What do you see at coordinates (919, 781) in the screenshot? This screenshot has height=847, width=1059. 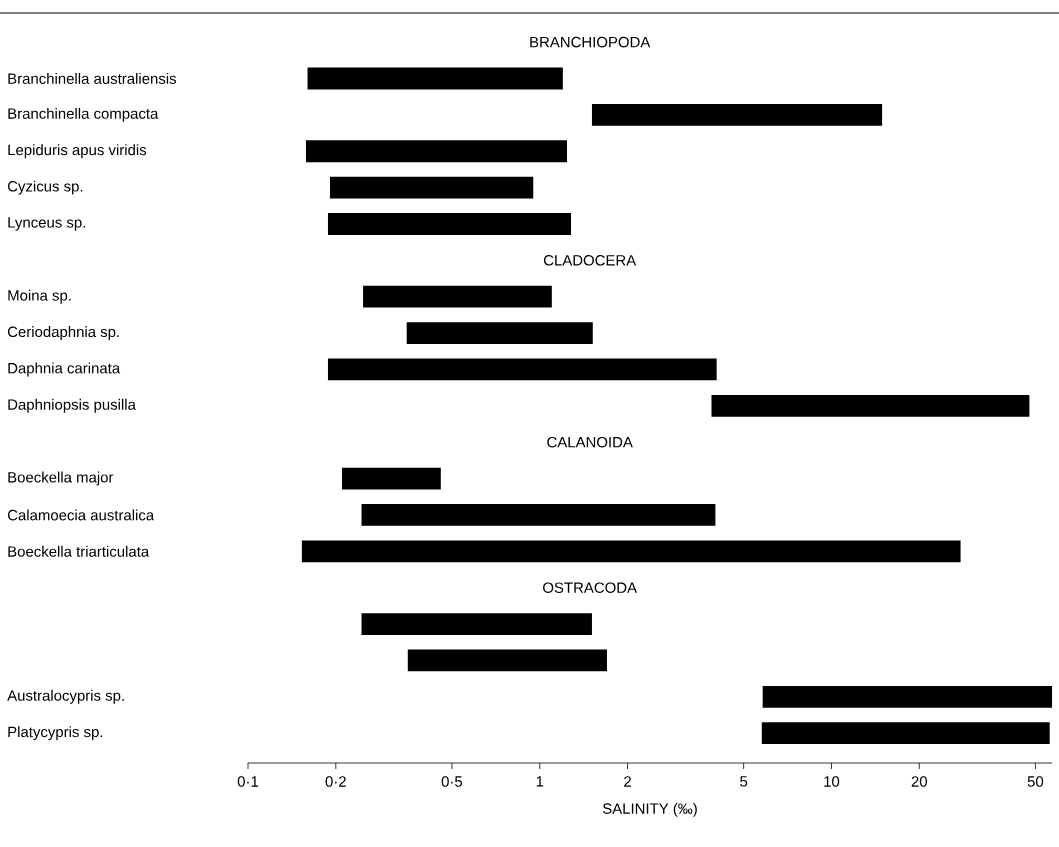 I see `x-tick-label: 20` at bounding box center [919, 781].